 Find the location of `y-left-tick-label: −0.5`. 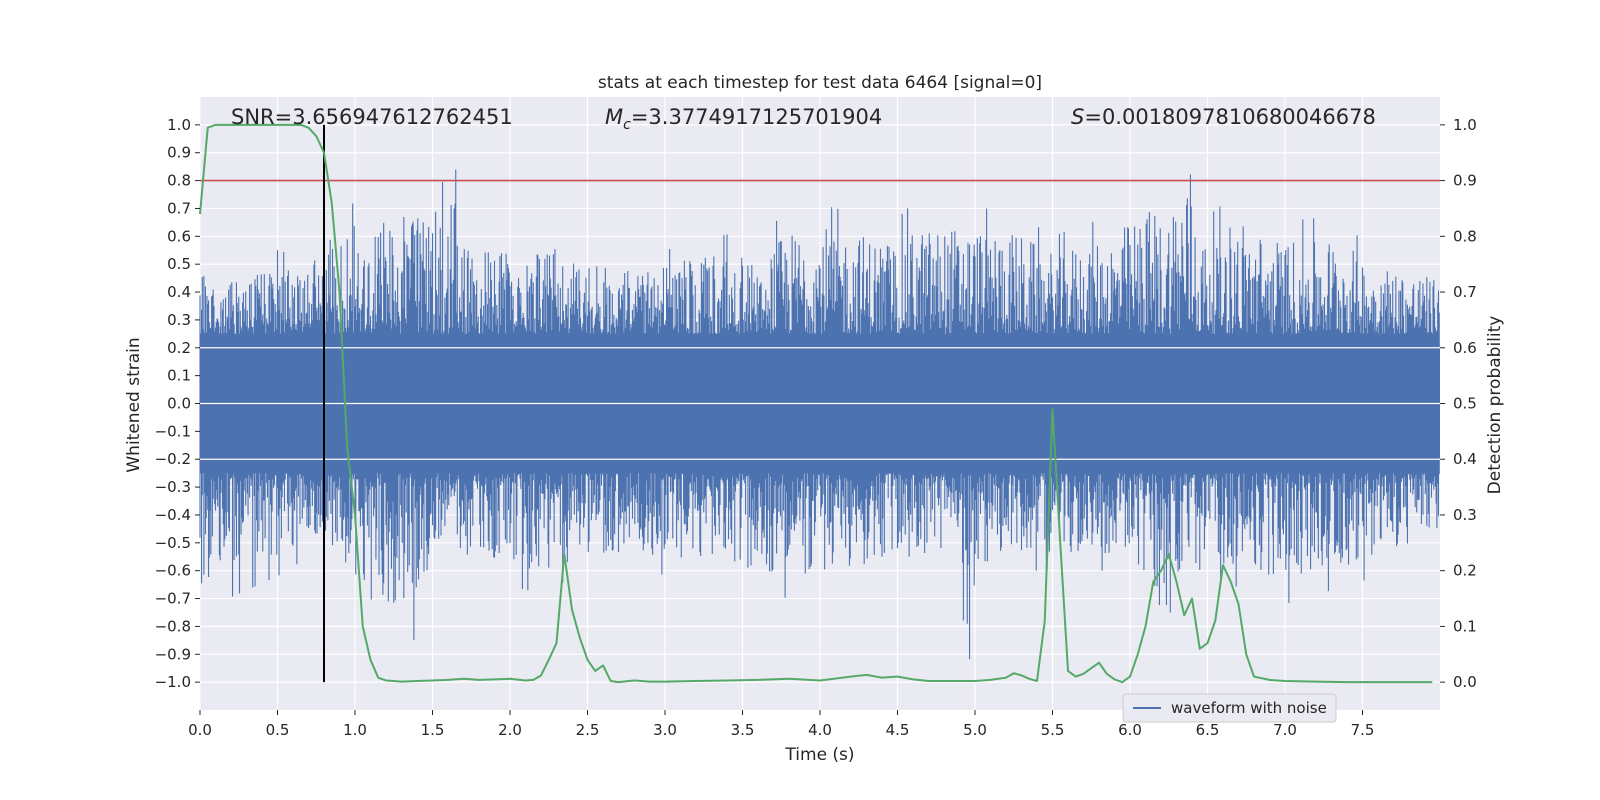

y-left-tick-label: −0.5 is located at coordinates (173, 543).